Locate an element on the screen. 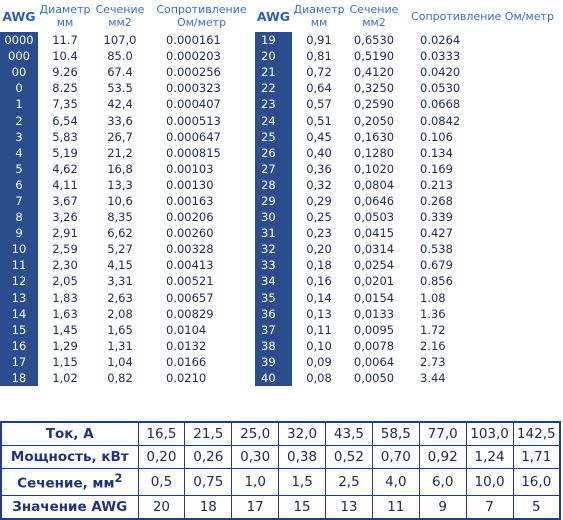 The image size is (563, 520). resistance-cell: 0.000407 is located at coordinates (193, 104).